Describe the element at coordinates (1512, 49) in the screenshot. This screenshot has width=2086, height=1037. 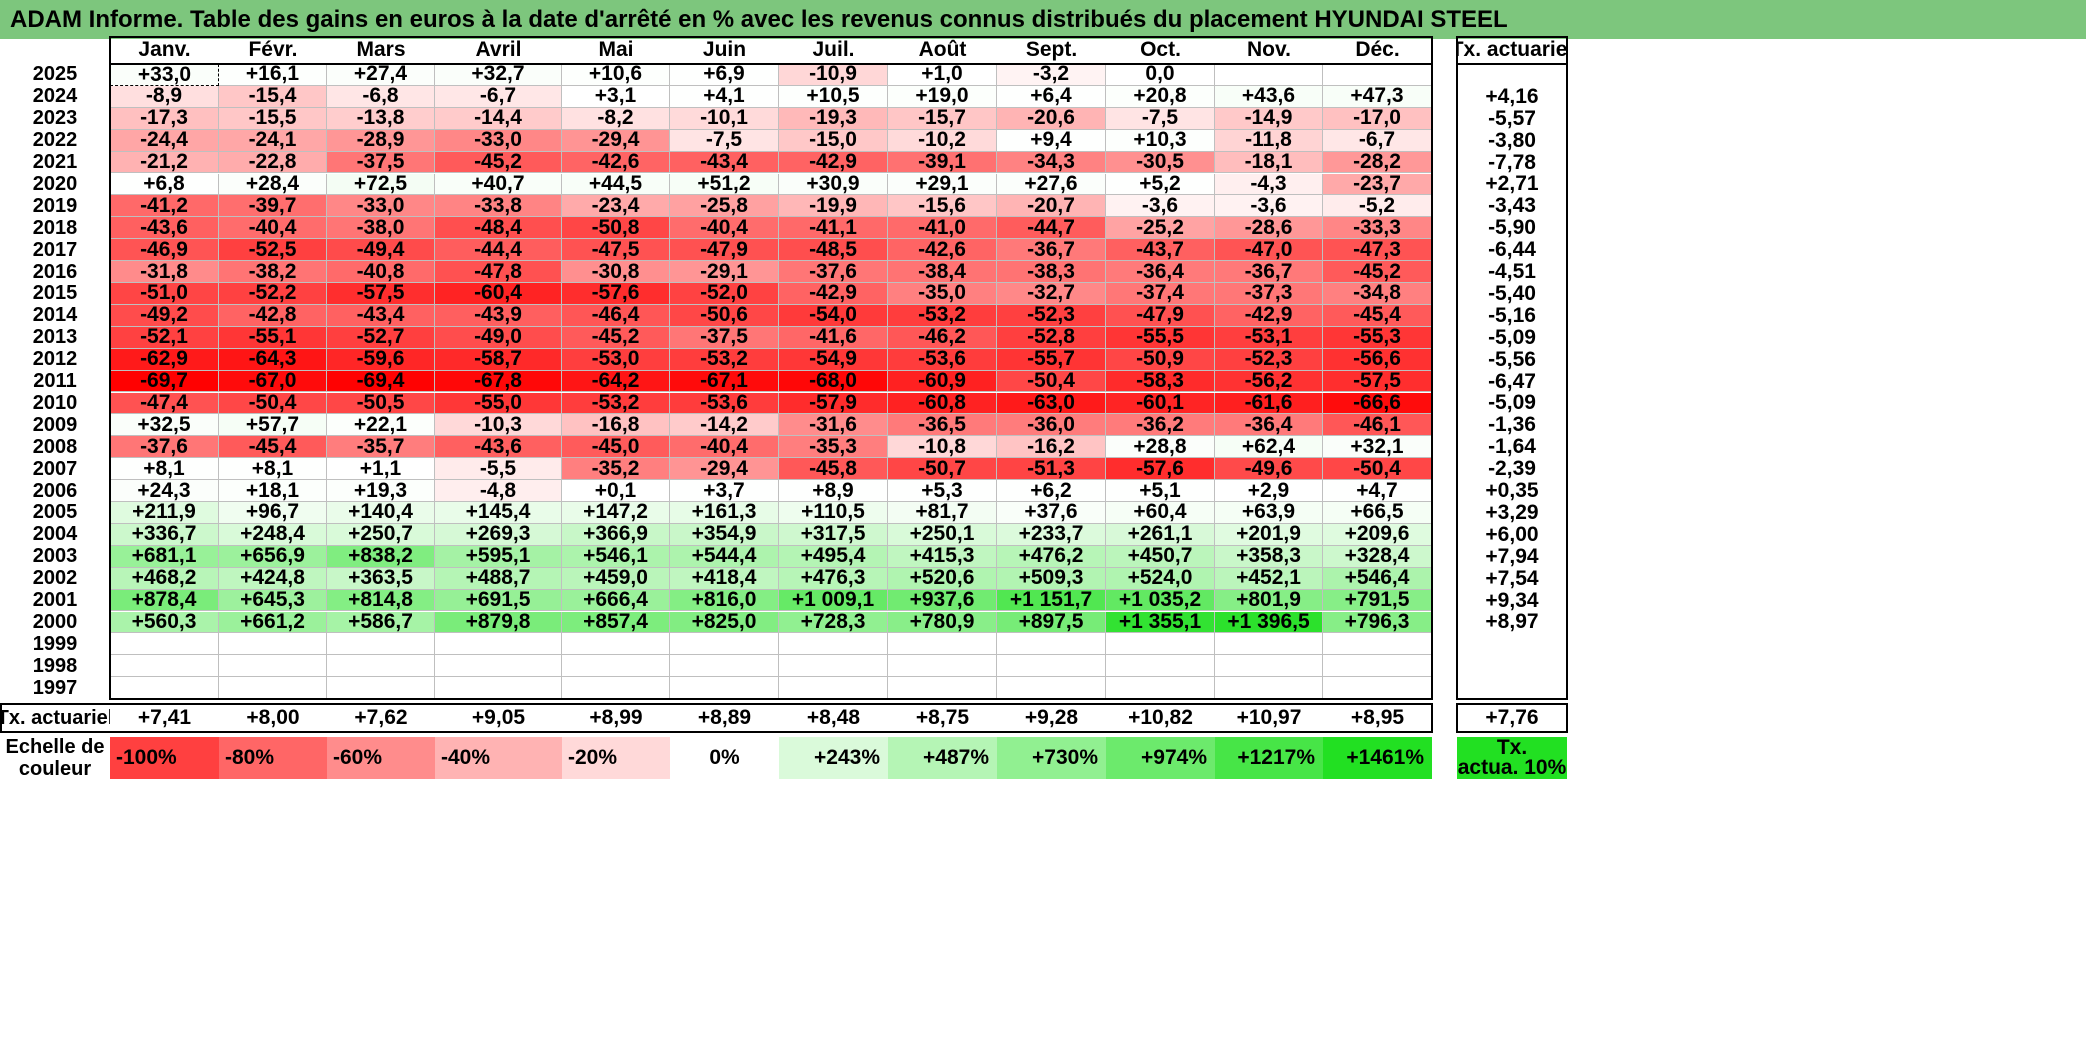
I see `tx-actuariel-header: Tx. actuariel` at that location.